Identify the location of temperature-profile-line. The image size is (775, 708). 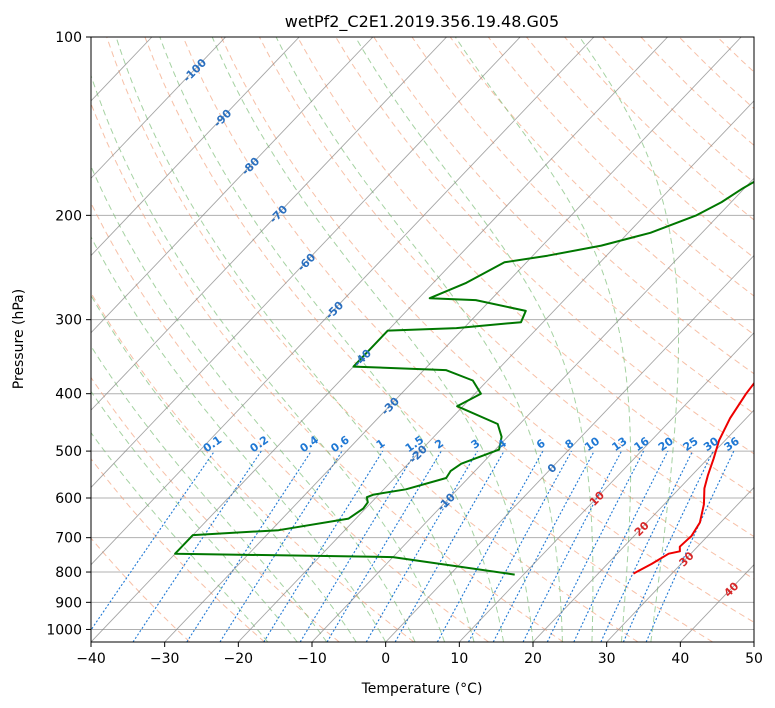
(693, 478).